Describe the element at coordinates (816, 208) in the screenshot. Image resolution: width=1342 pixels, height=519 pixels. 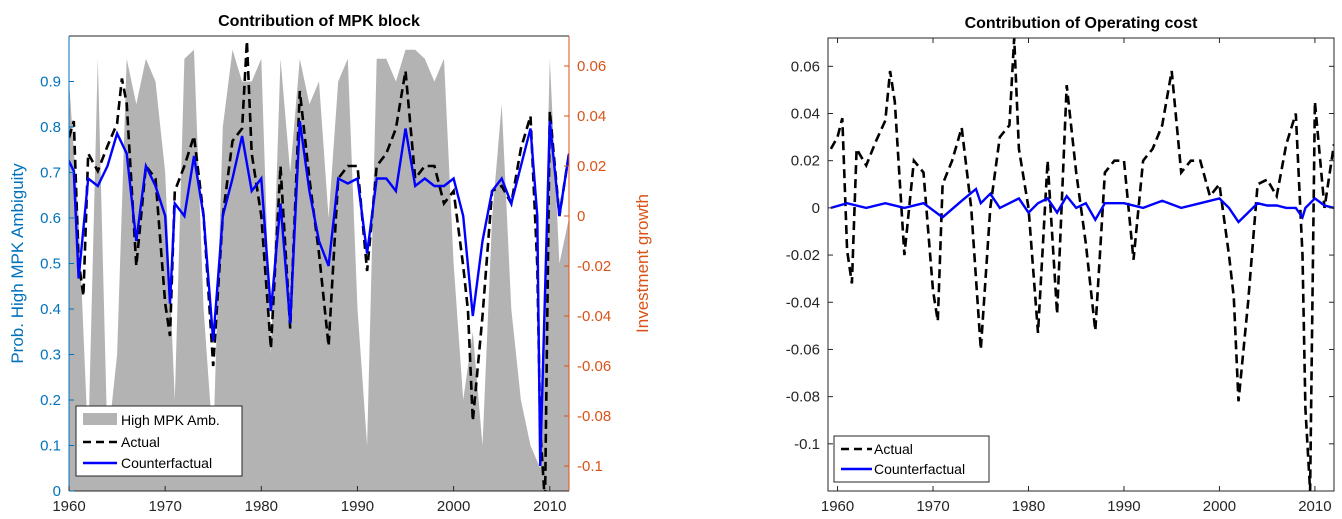
I see `y-tick-label: 0` at that location.